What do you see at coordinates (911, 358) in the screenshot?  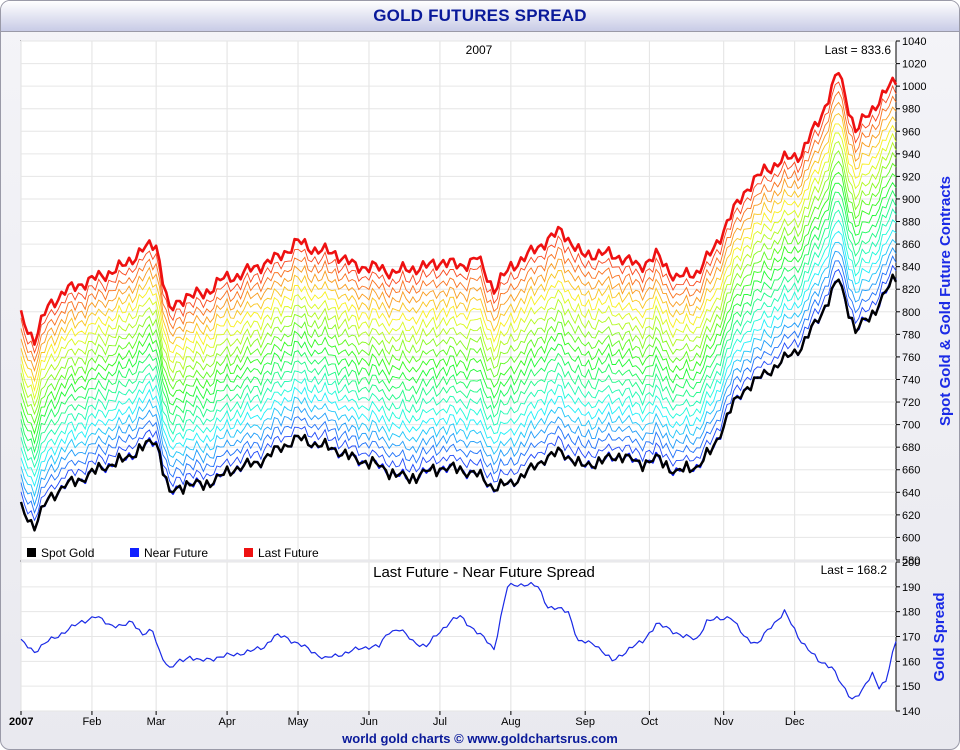 I see `y-tick-label: 760` at bounding box center [911, 358].